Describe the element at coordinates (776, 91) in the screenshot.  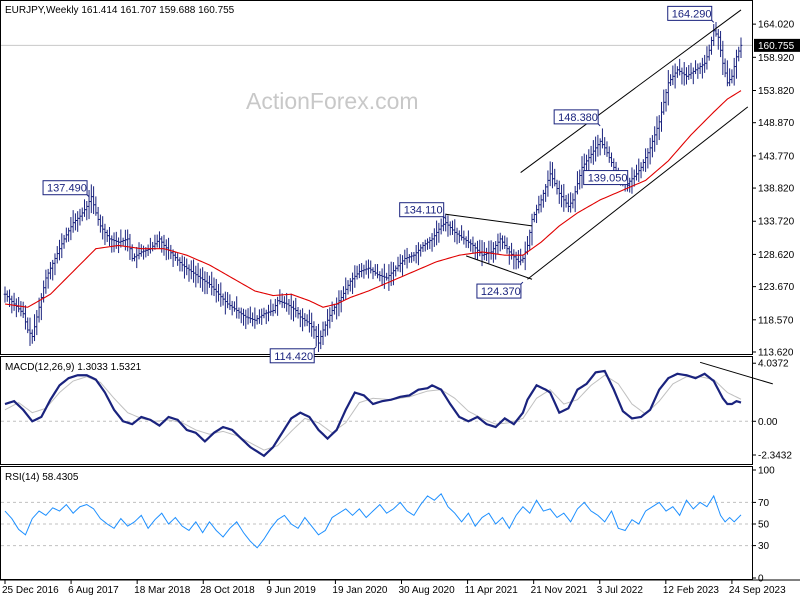
I see `y-tick-label: 153.820` at that location.